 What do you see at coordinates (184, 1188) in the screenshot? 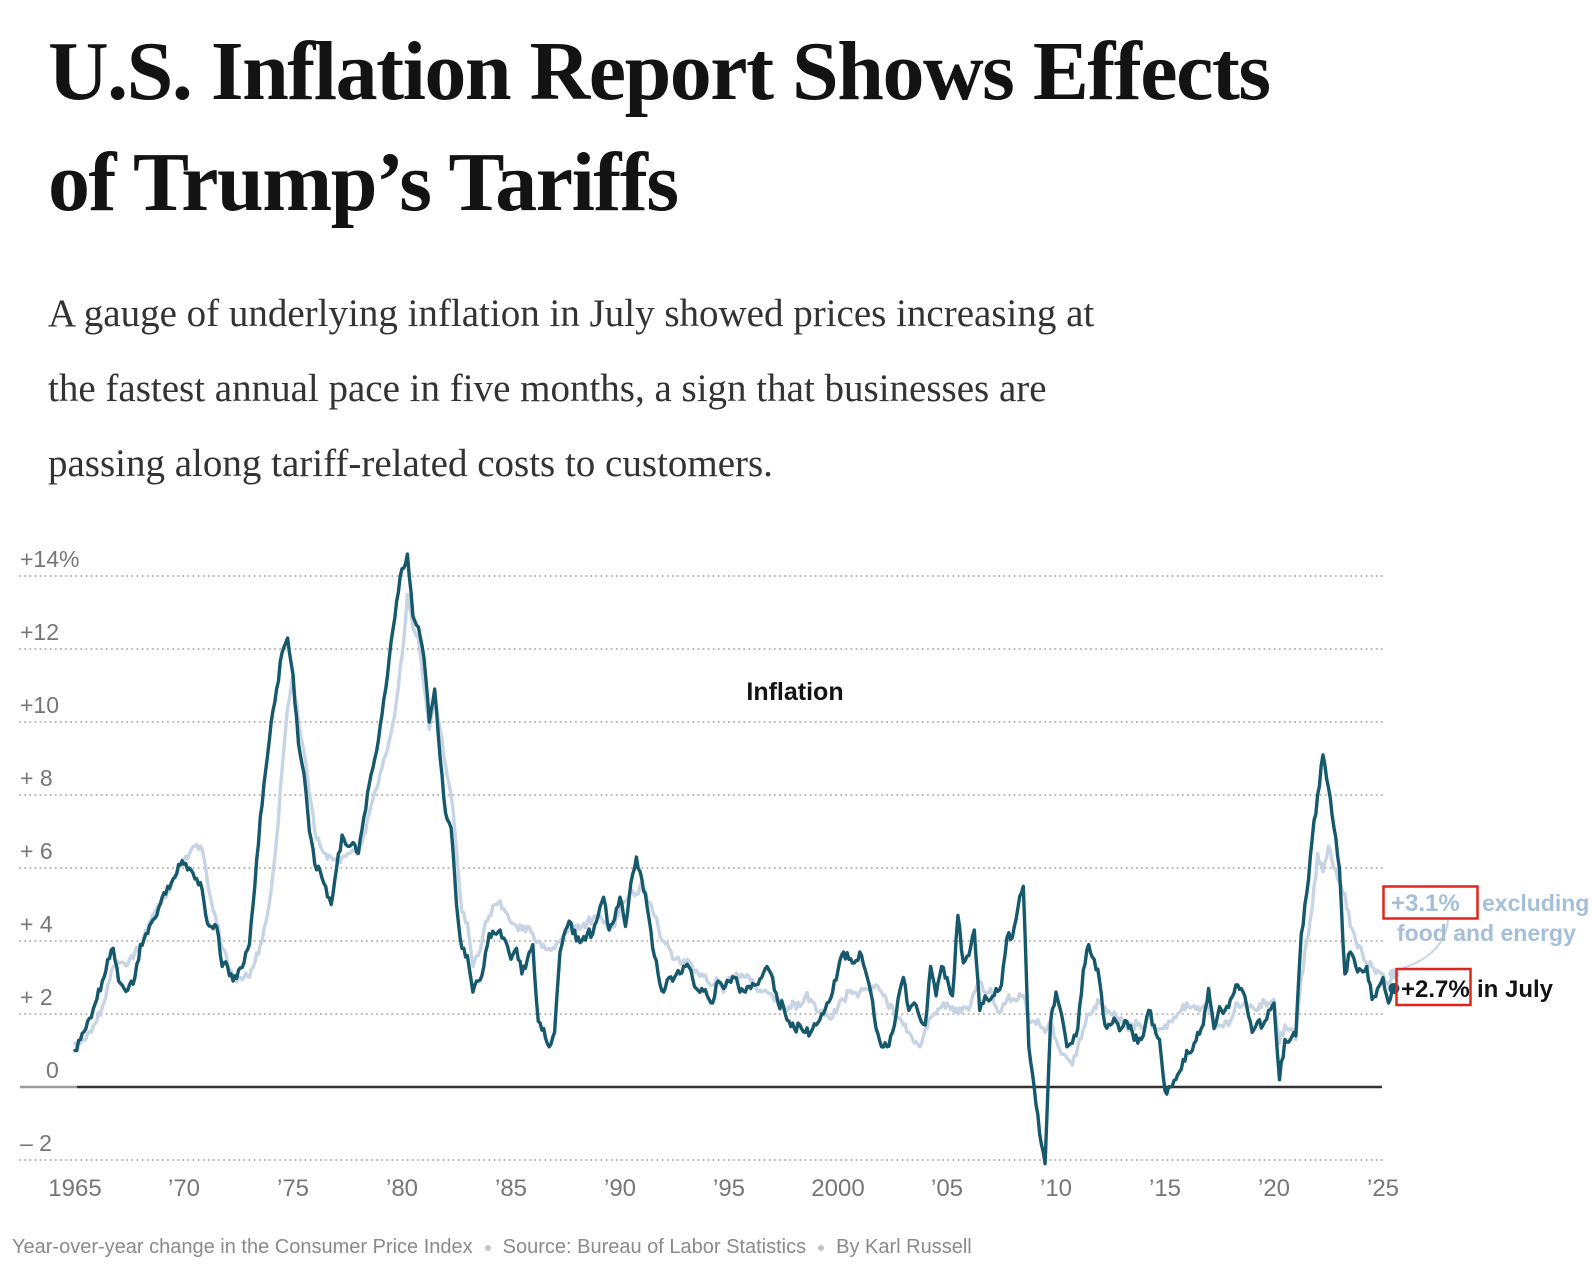
I see `x-tick-label: ’70` at bounding box center [184, 1188].